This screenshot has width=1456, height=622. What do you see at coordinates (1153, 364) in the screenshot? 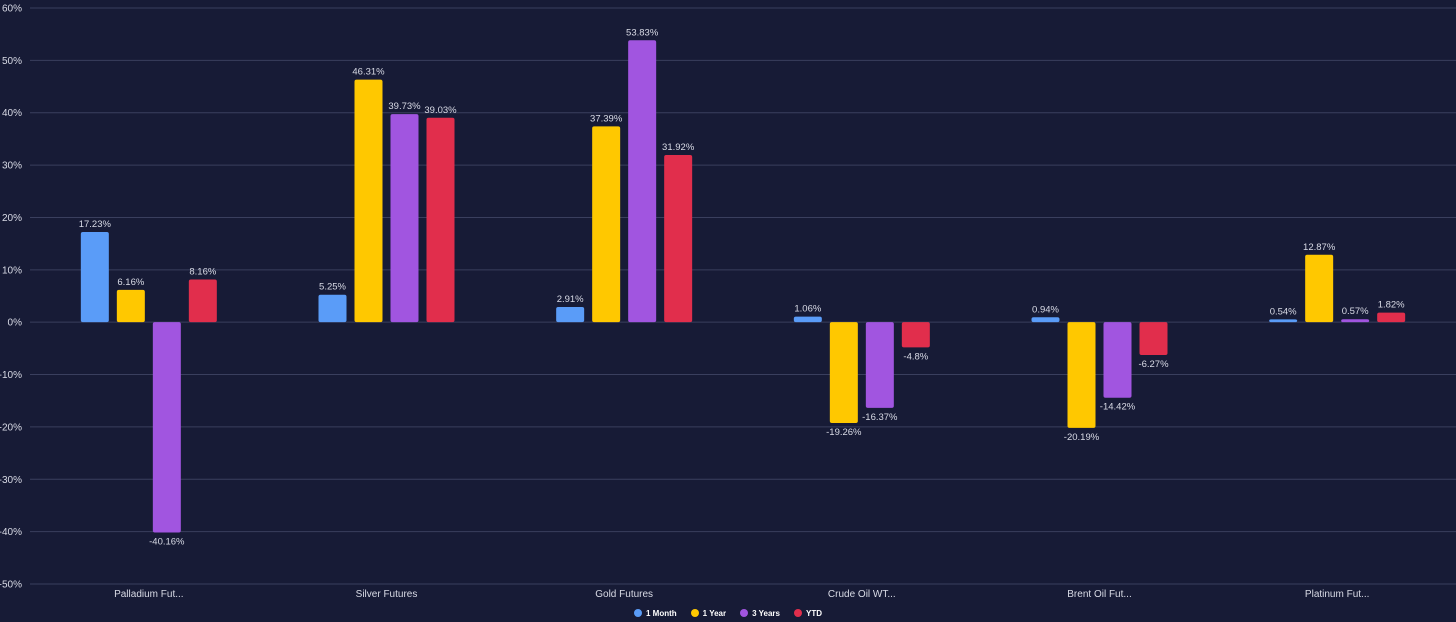
I see `data-label-ytd: -6.27%` at bounding box center [1153, 364].